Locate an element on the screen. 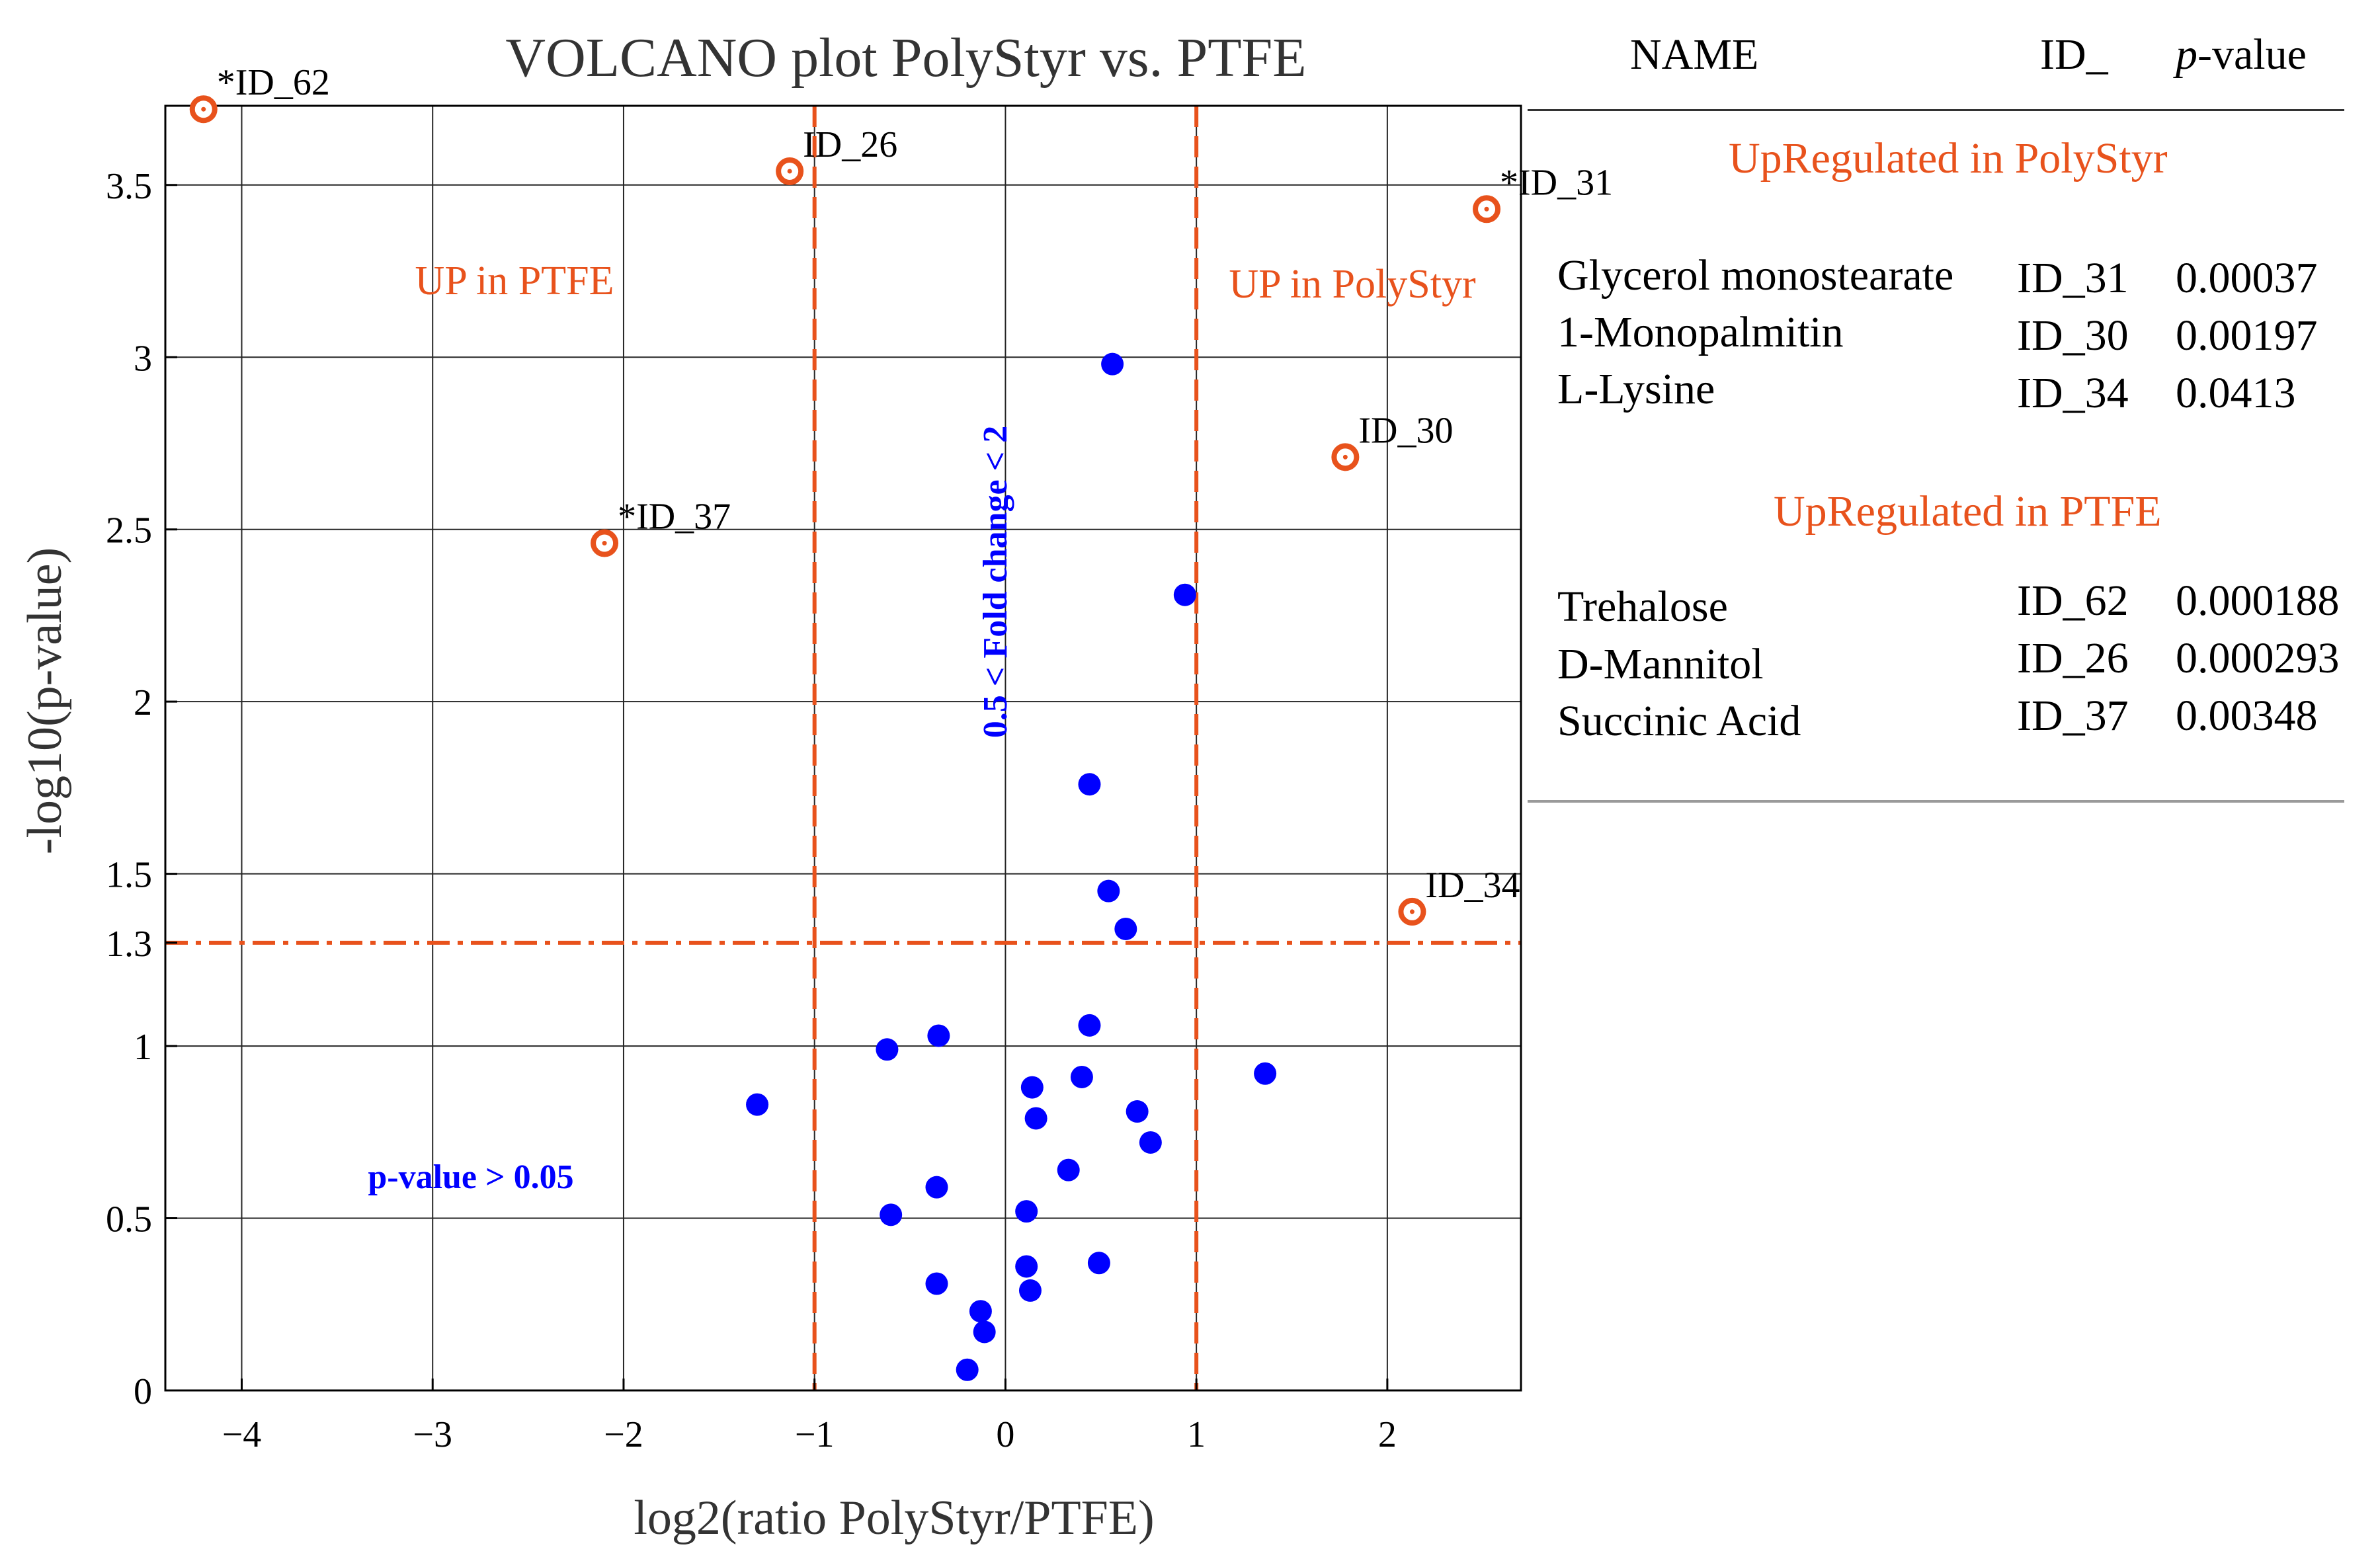  row-pvalue: 0.000293 is located at coordinates (2258, 658).